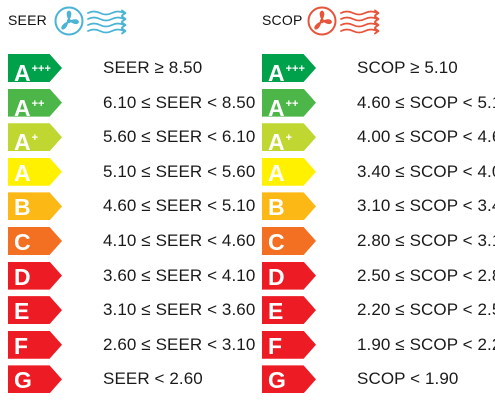  What do you see at coordinates (107, 22) in the screenshot?
I see `wind-icon` at bounding box center [107, 22].